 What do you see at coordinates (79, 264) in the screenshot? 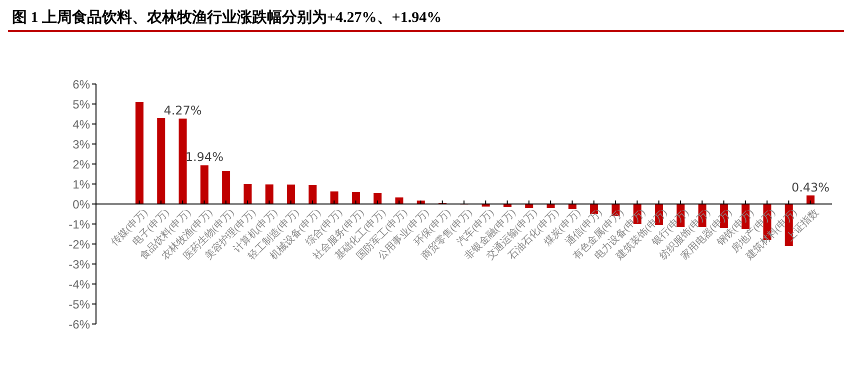
I see `y-tick-label: -3%` at bounding box center [79, 264].